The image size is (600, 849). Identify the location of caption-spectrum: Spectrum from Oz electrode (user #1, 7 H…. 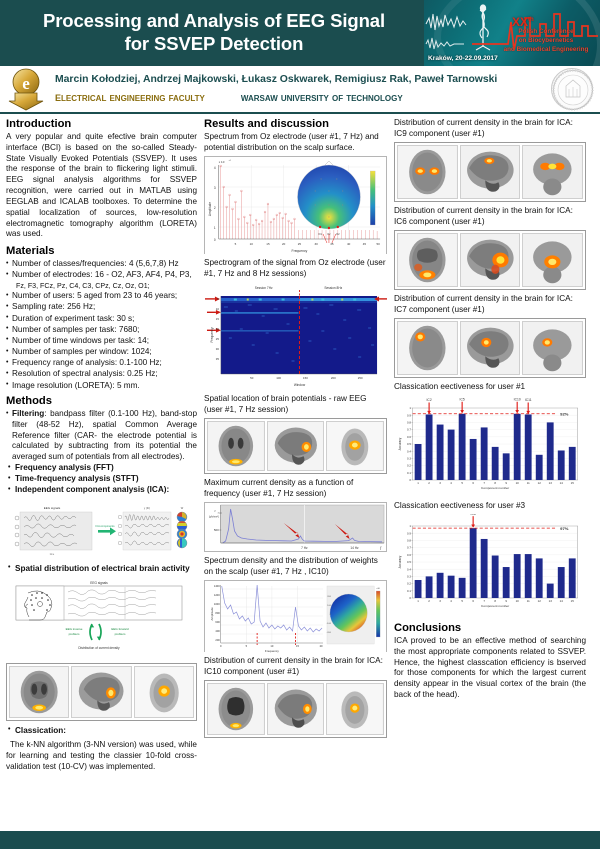
(291, 142).